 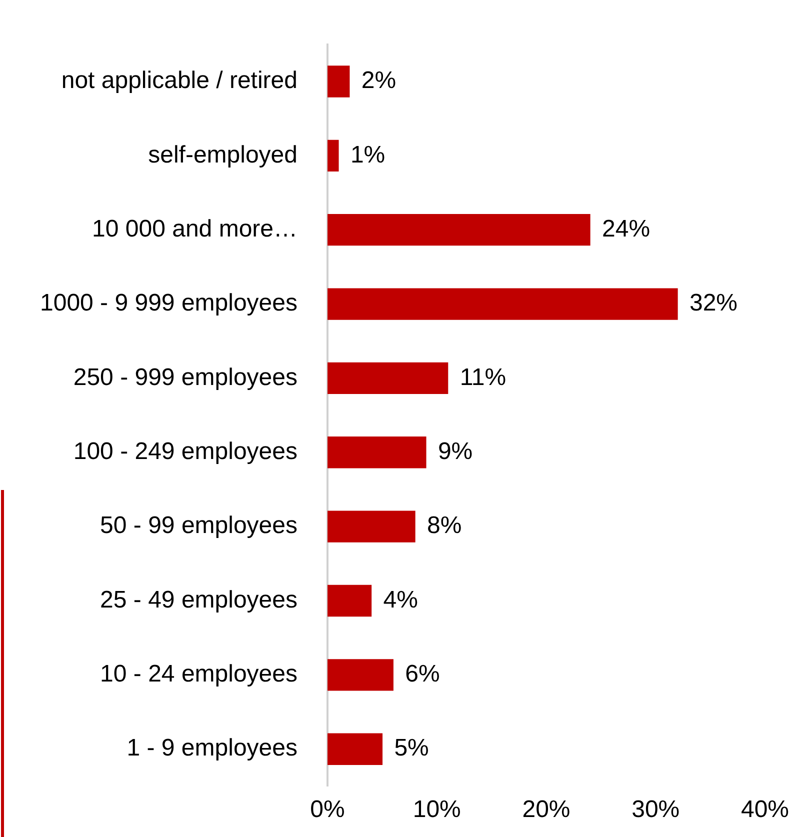 What do you see at coordinates (199, 674) in the screenshot?
I see `y-tick-label: 10 - 24 employees` at bounding box center [199, 674].